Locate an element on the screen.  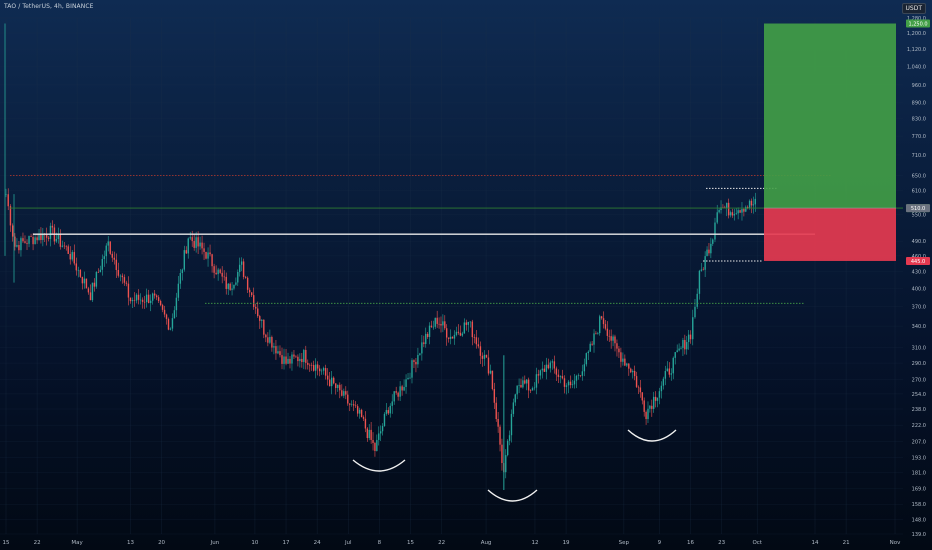
time-axis-tick: 10 is located at coordinates (254, 543).